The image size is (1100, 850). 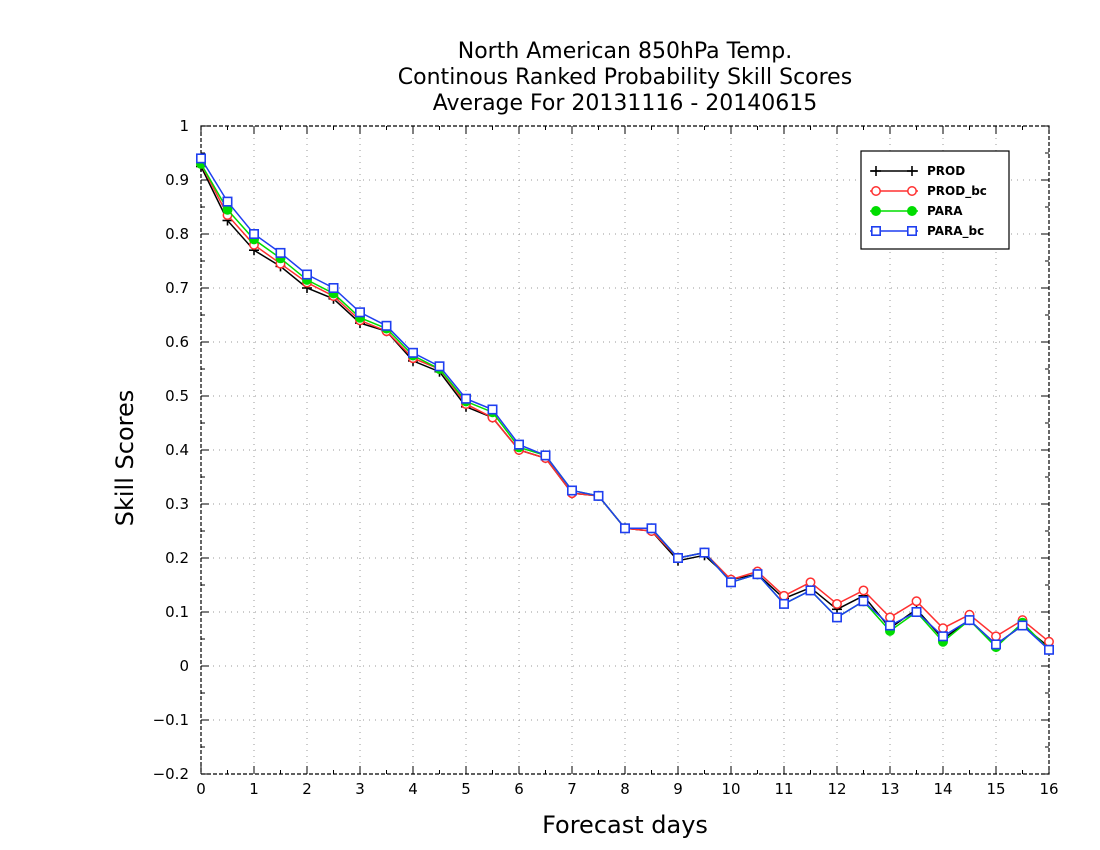 What do you see at coordinates (519, 789) in the screenshot?
I see `x-tick-label: 6` at bounding box center [519, 789].